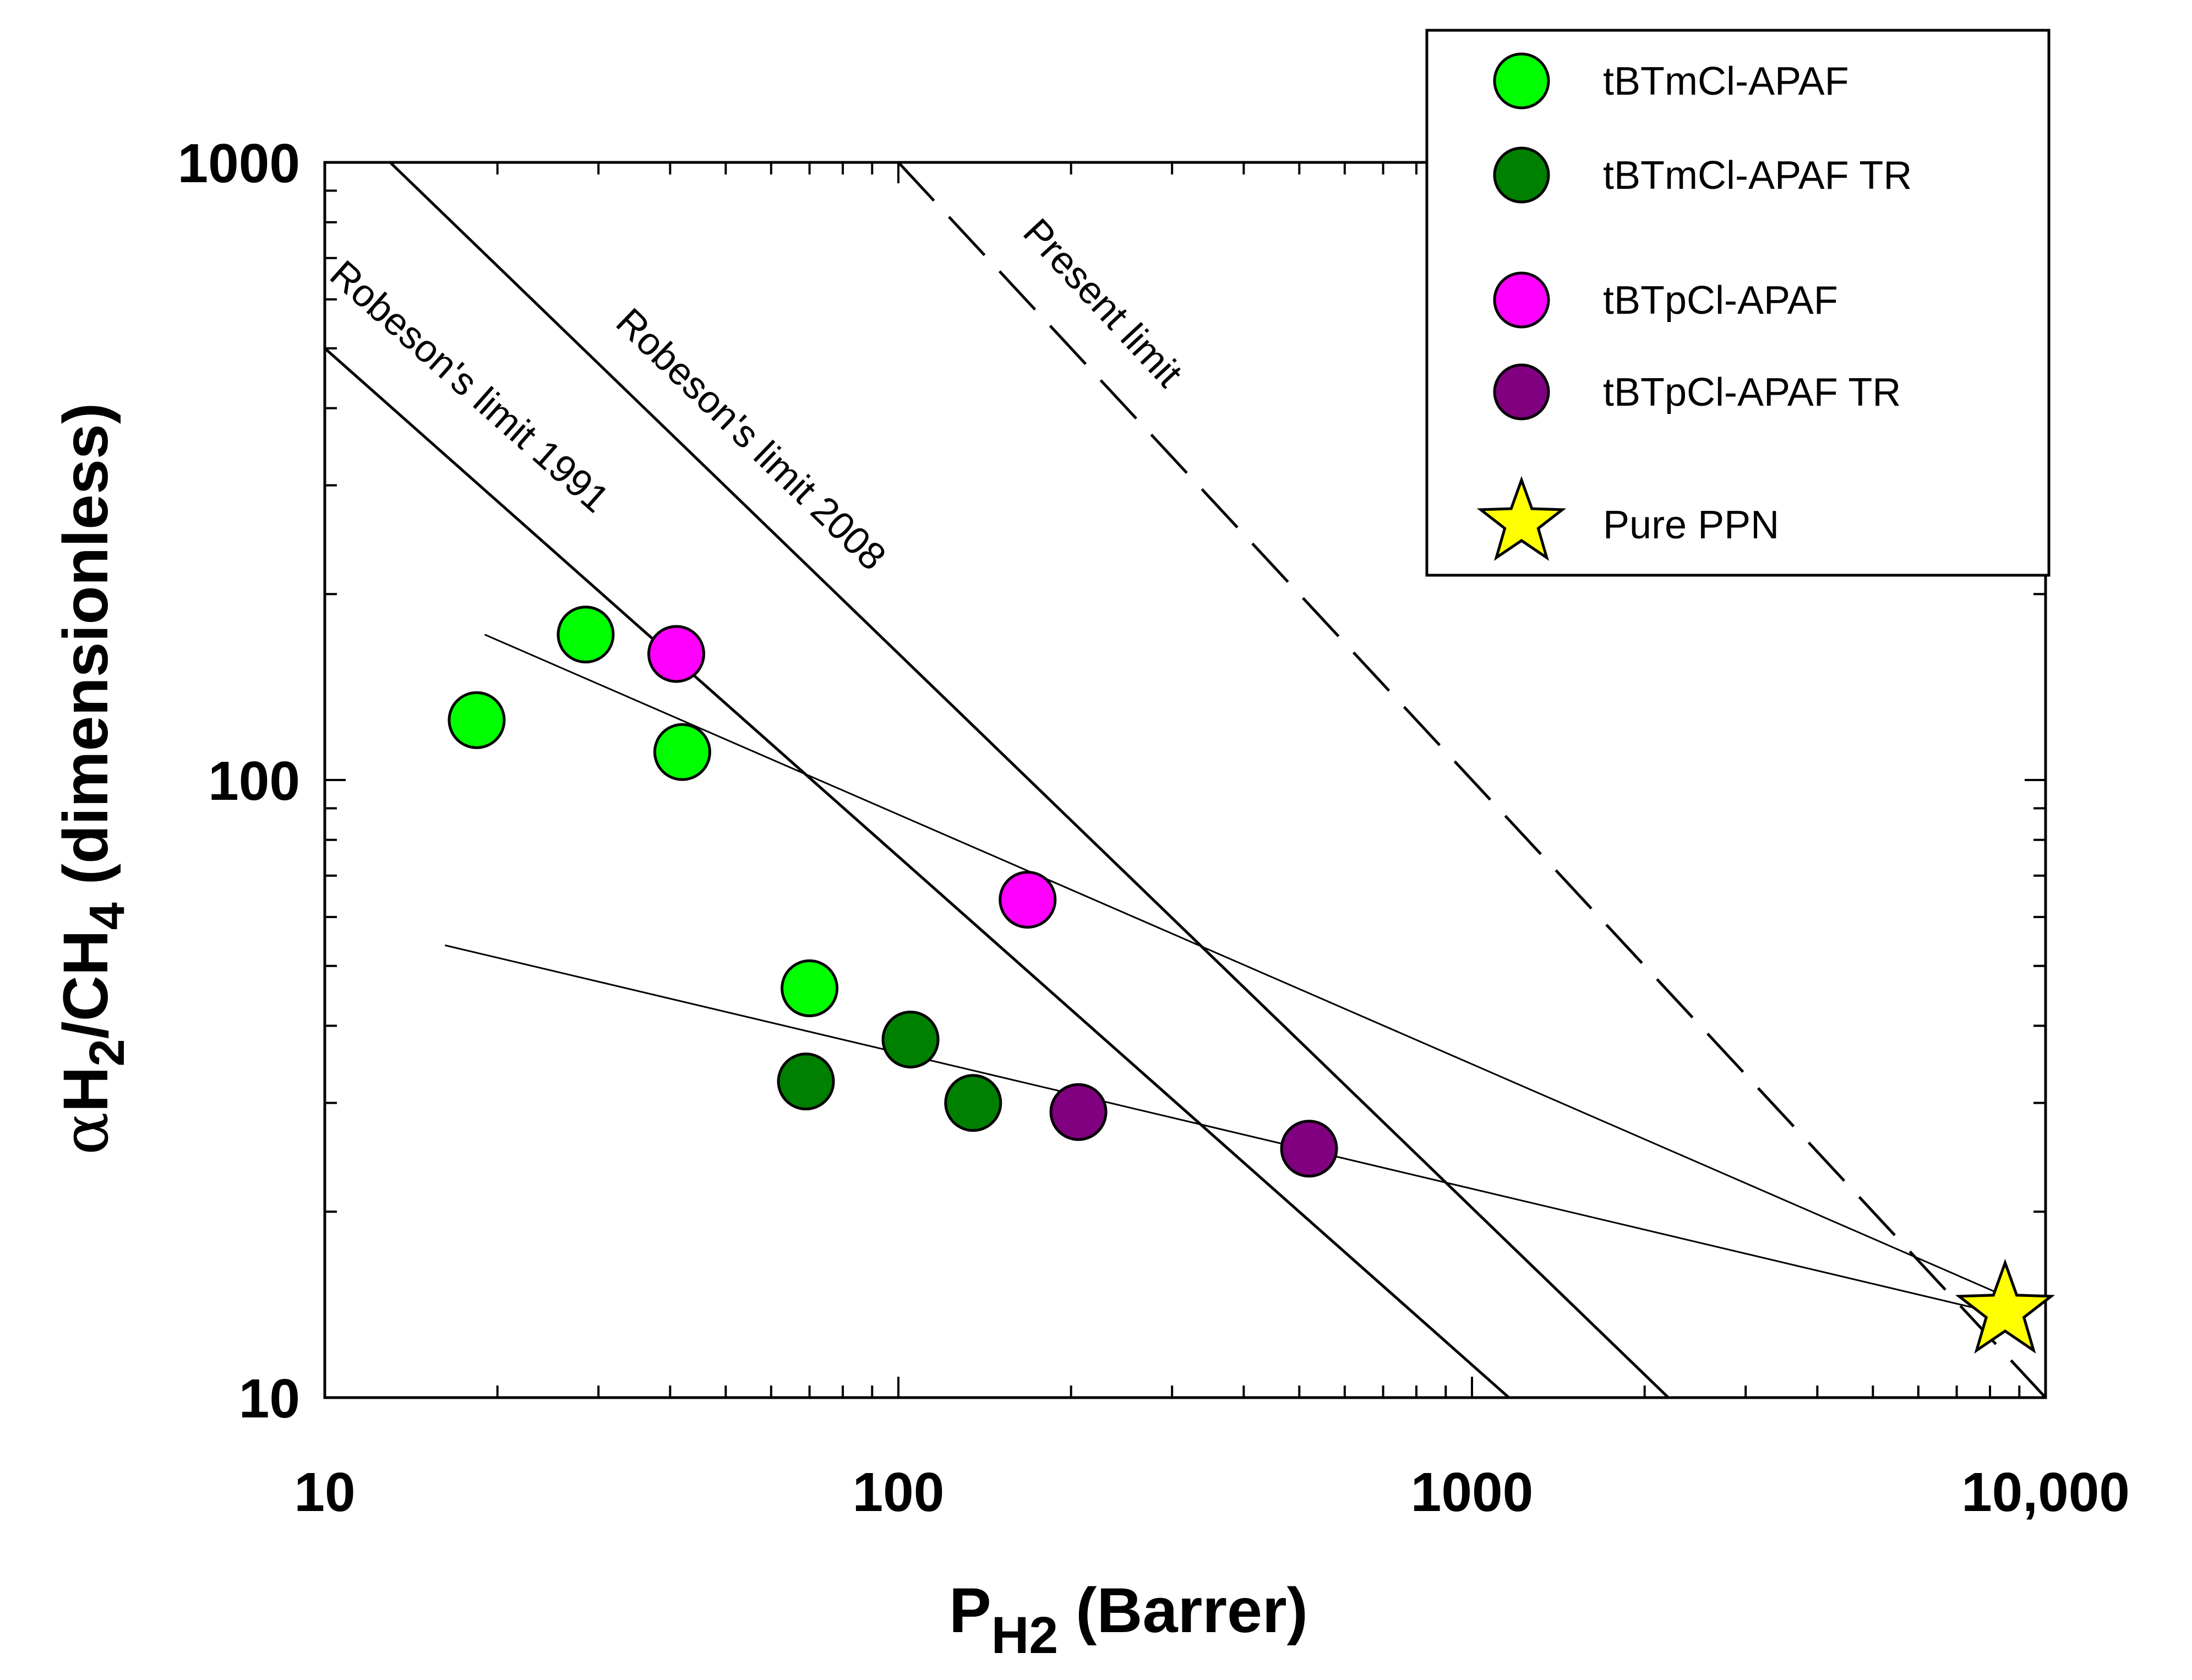 Image resolution: width=2192 pixels, height=1680 pixels. What do you see at coordinates (1726, 81) in the screenshot?
I see `legend-label-tbtmcl-apaf: tBTmCl-APAF` at bounding box center [1726, 81].